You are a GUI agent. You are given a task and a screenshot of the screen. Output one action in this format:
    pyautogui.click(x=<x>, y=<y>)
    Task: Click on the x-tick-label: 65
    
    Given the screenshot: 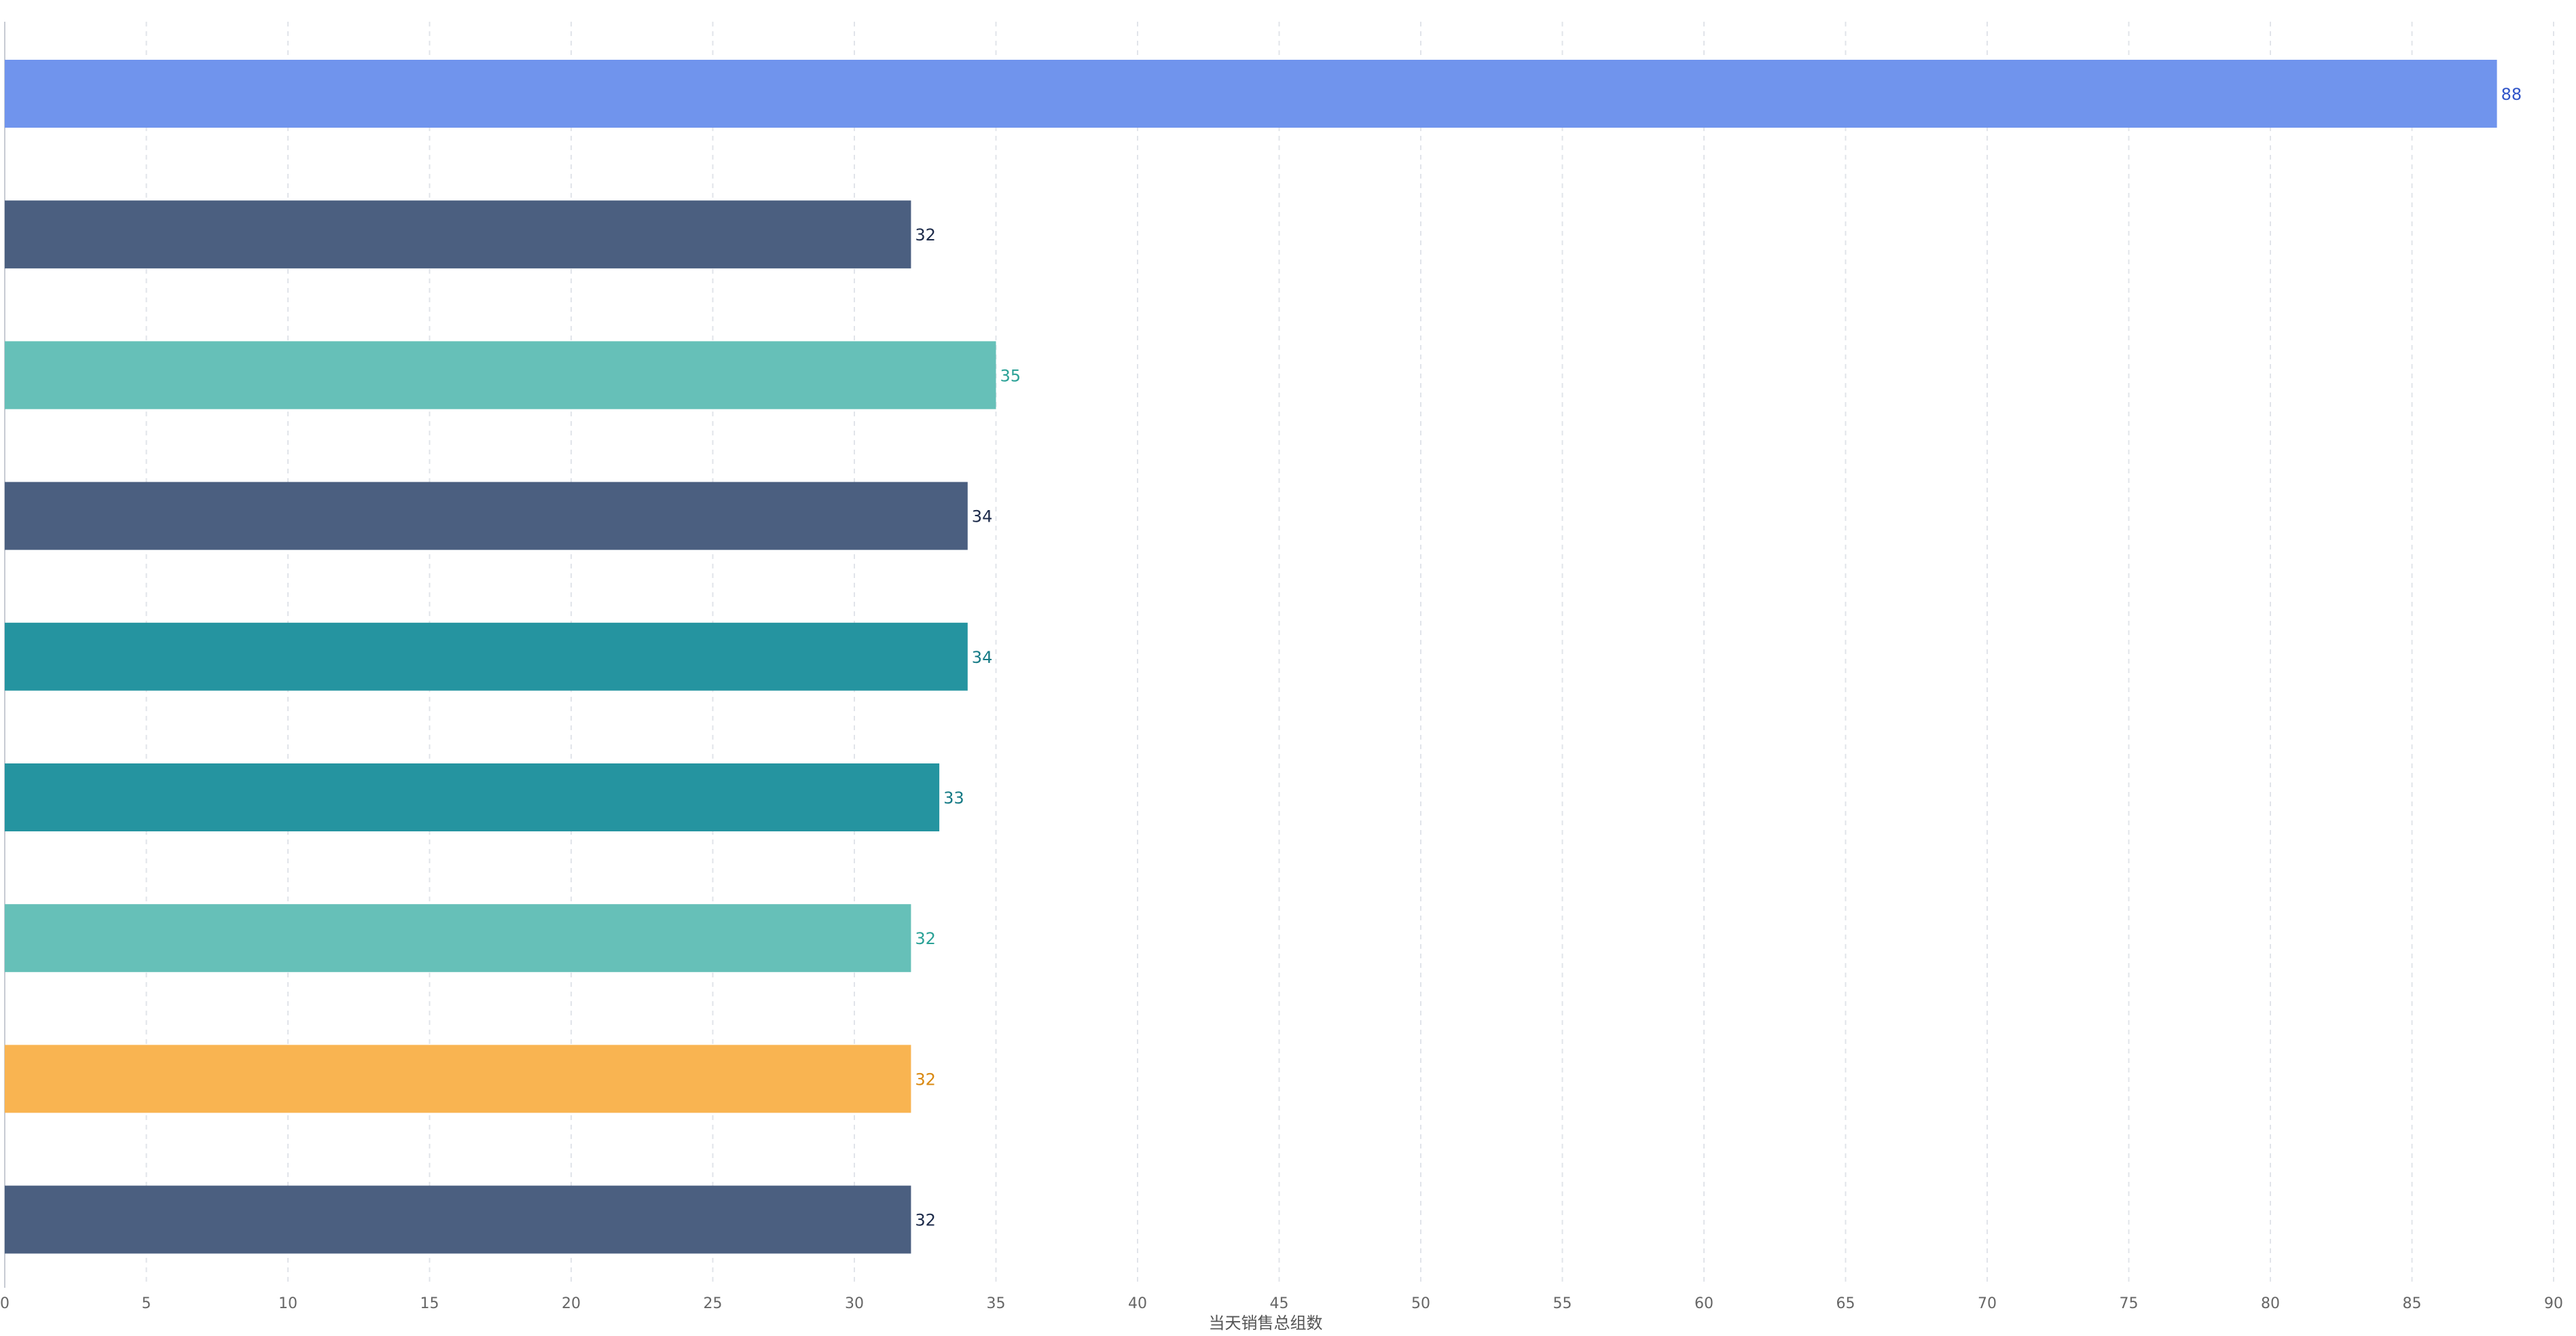 What is the action you would take?
    pyautogui.click(x=1845, y=1303)
    